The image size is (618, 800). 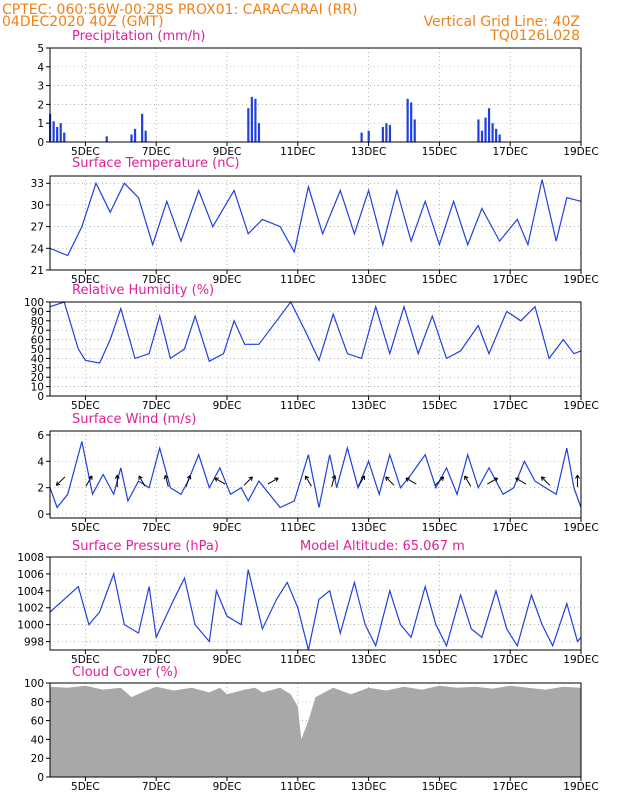 What do you see at coordinates (138, 36) in the screenshot?
I see `precipitation-title: Precipitation (mm/h)` at bounding box center [138, 36].